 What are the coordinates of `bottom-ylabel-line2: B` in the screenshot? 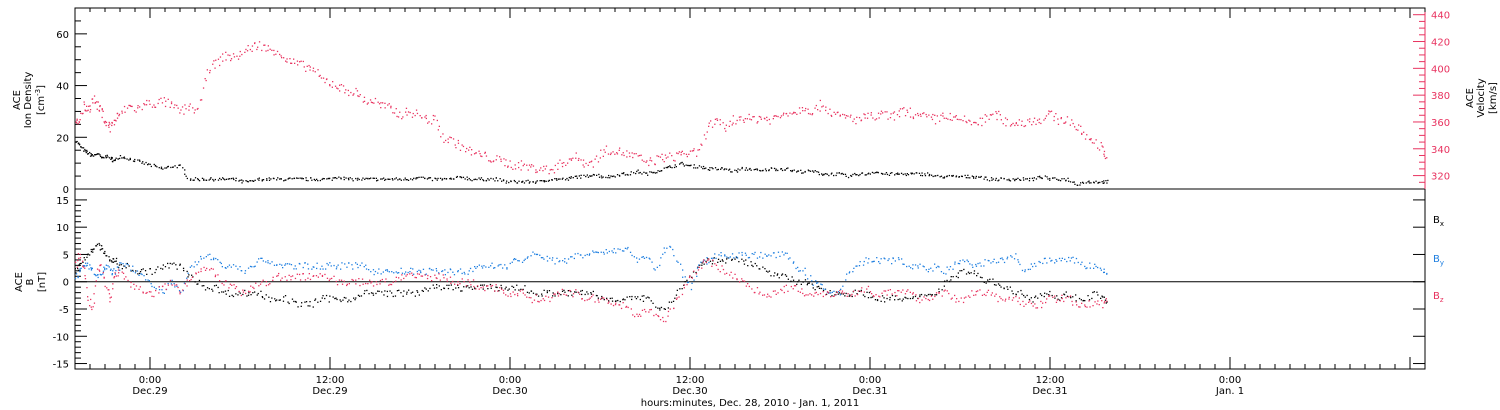 It's located at (30, 281).